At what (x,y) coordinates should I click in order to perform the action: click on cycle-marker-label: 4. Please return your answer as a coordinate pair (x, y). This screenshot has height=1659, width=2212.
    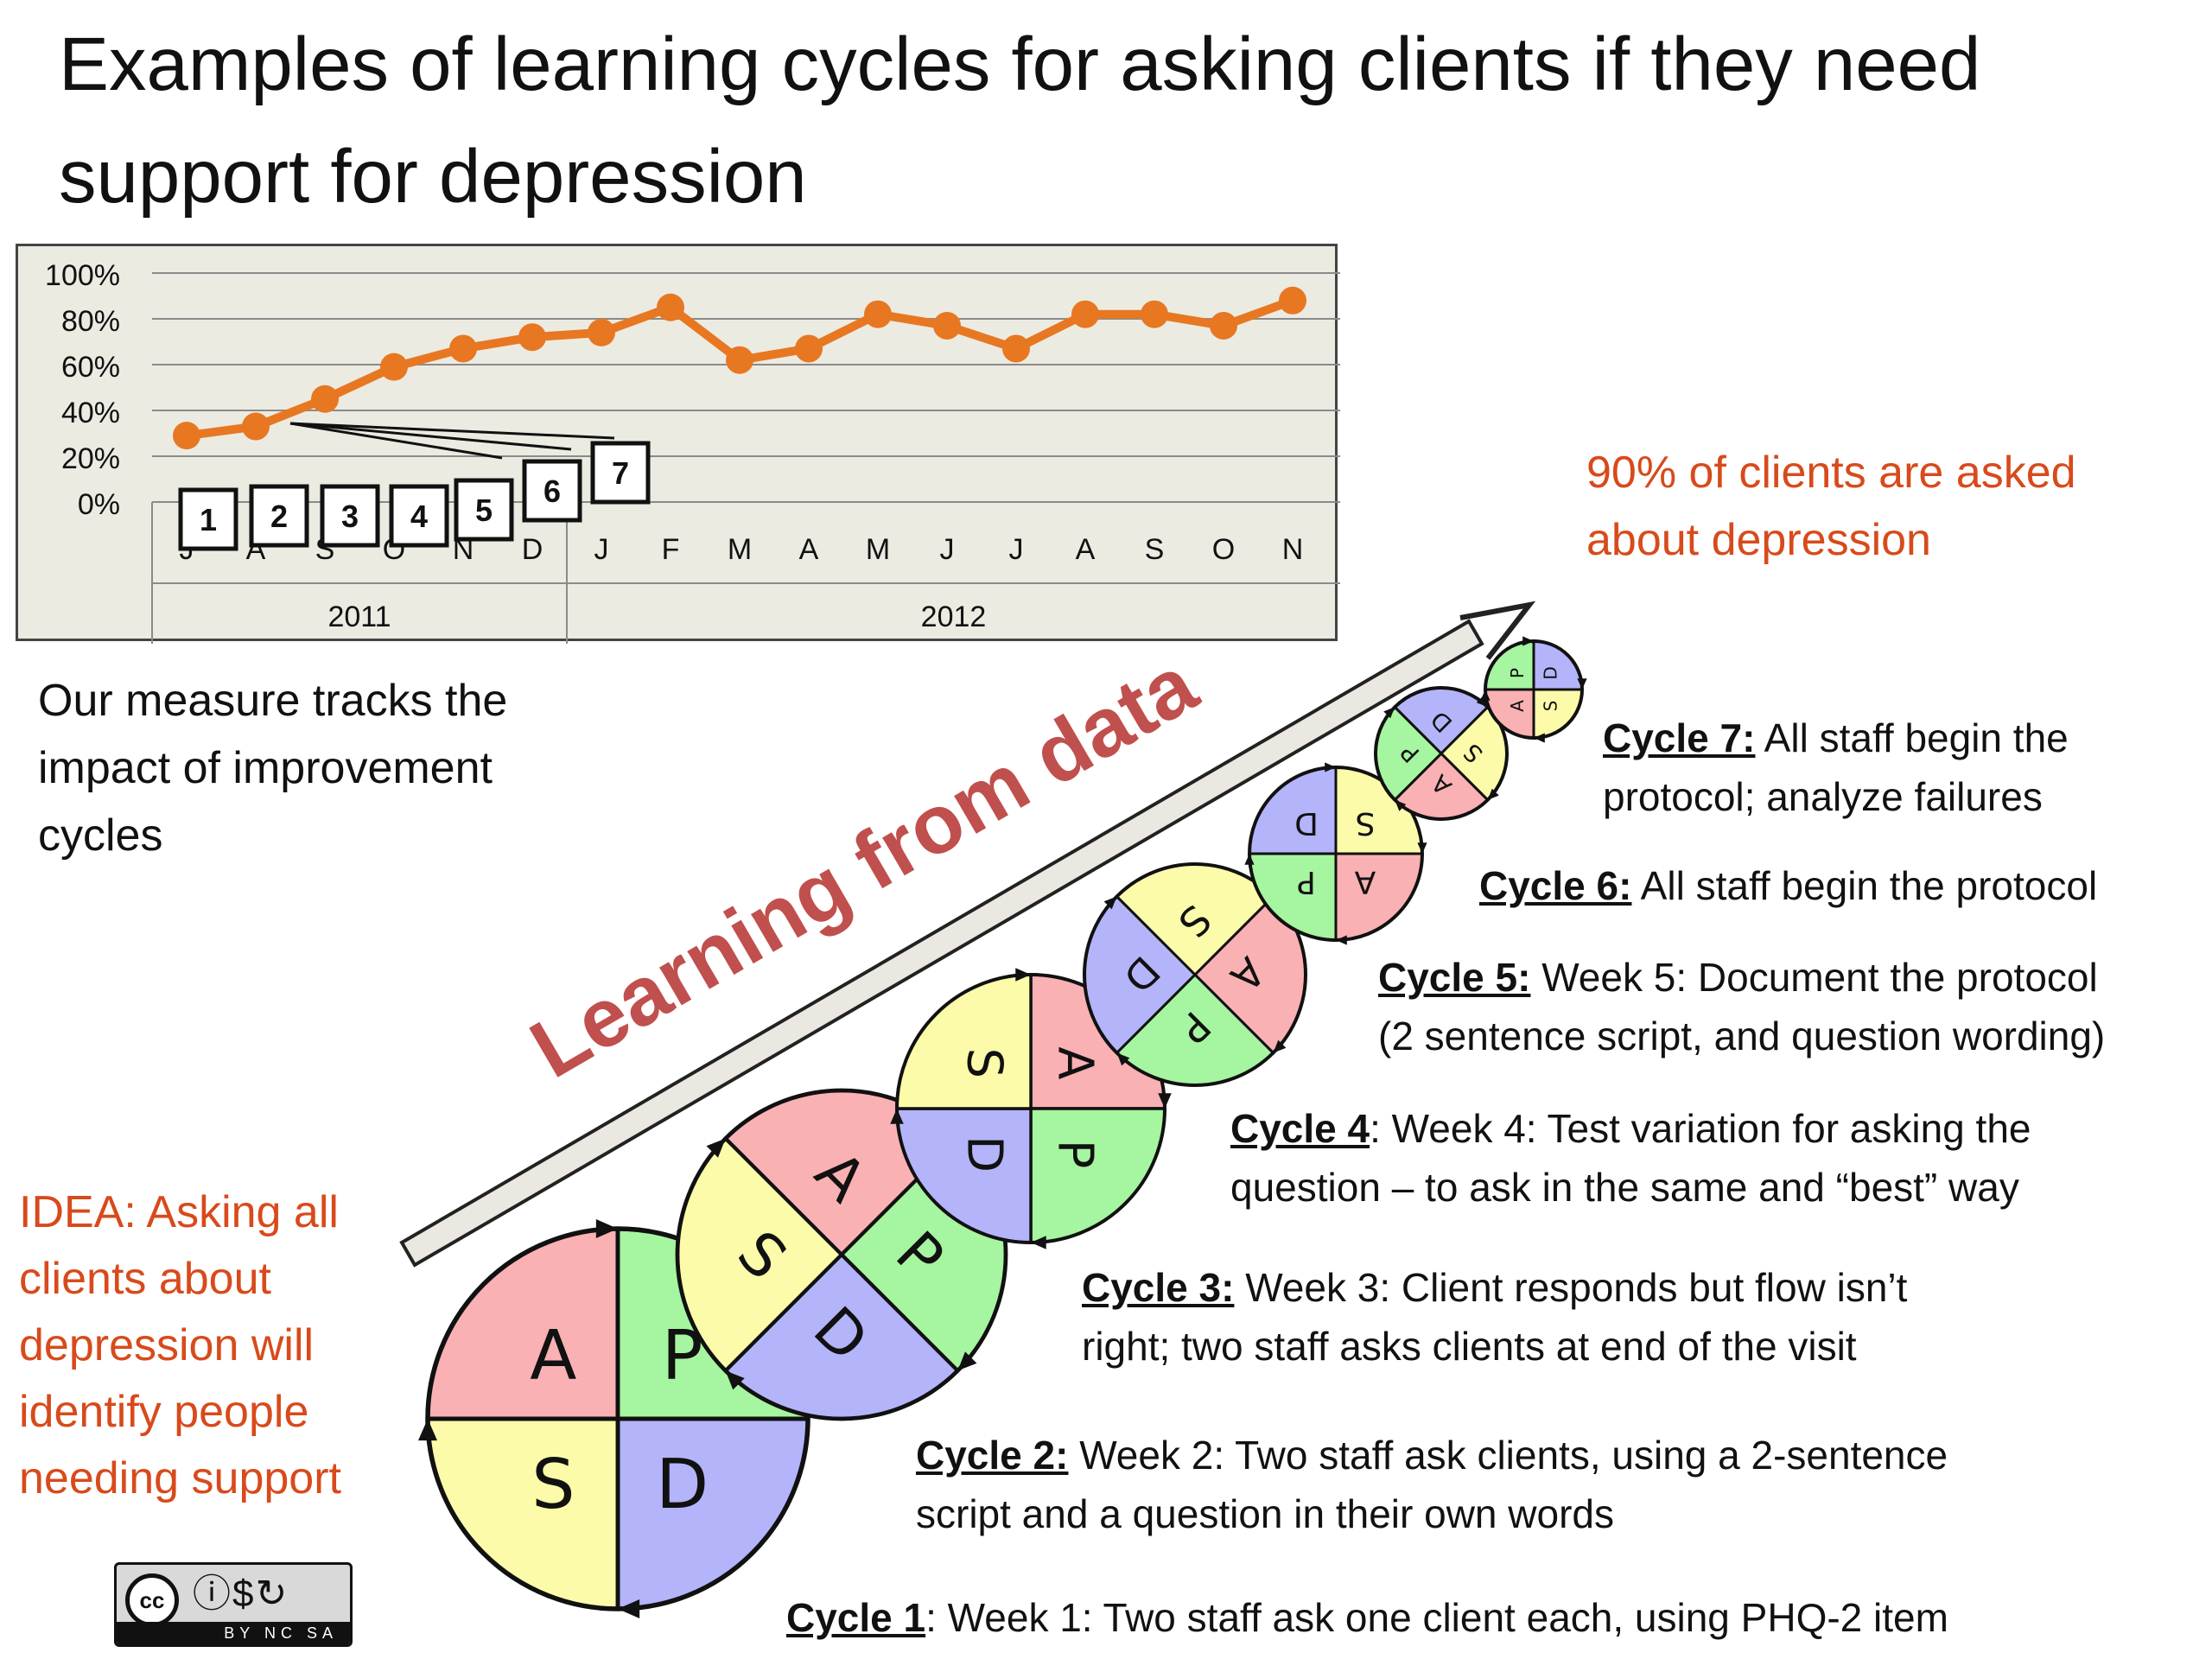
    Looking at the image, I should click on (419, 516).